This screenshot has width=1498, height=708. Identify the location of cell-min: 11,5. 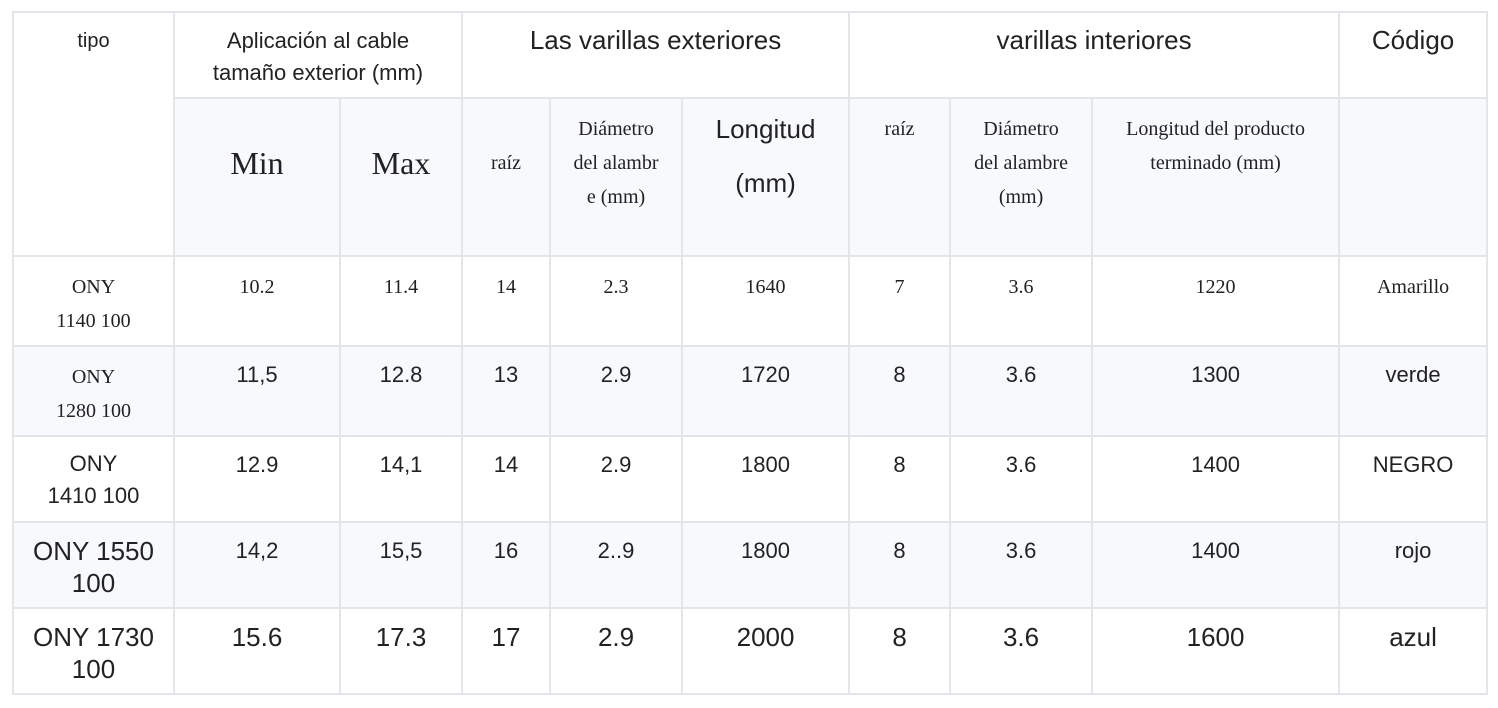
(257, 391).